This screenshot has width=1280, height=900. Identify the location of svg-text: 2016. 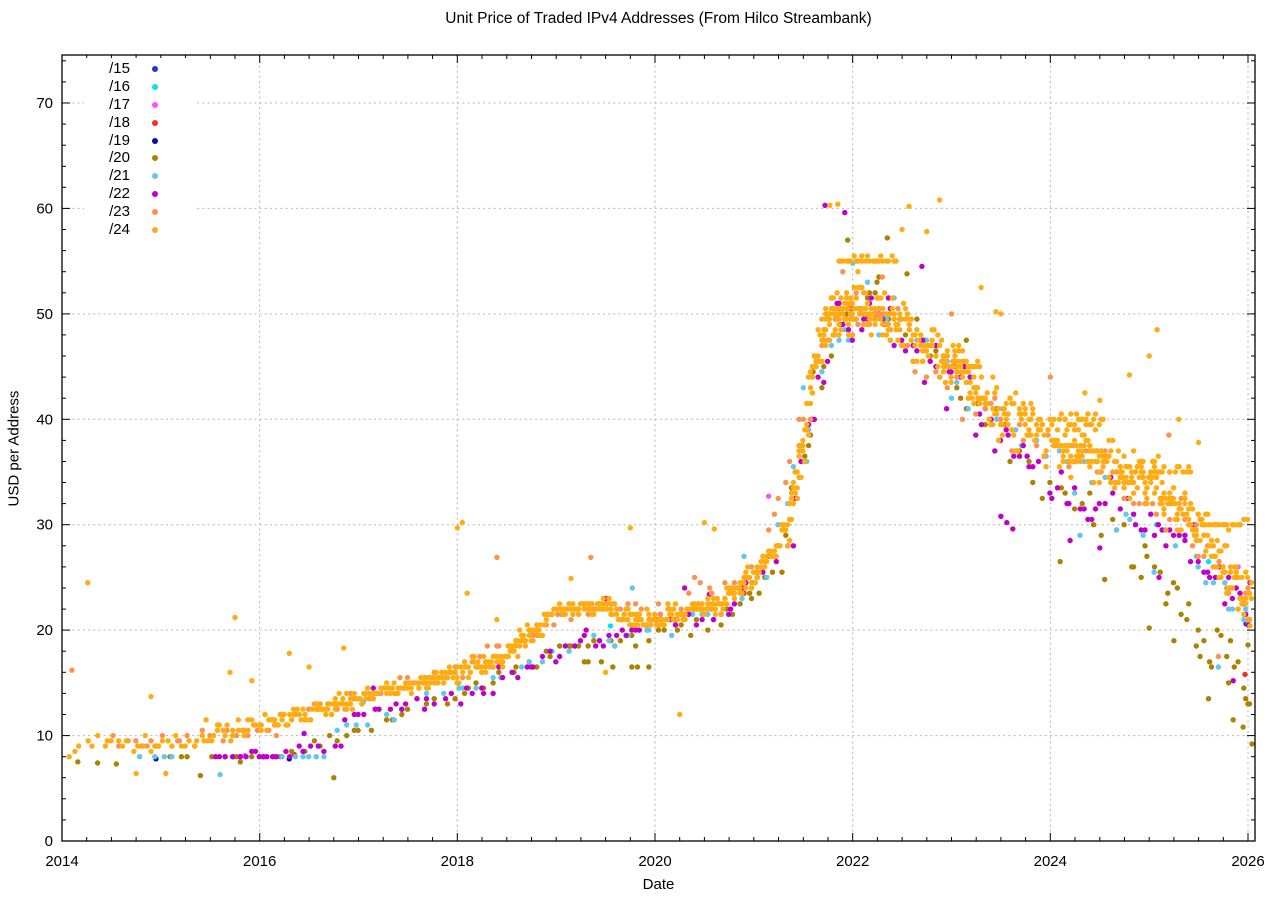
(259, 861).